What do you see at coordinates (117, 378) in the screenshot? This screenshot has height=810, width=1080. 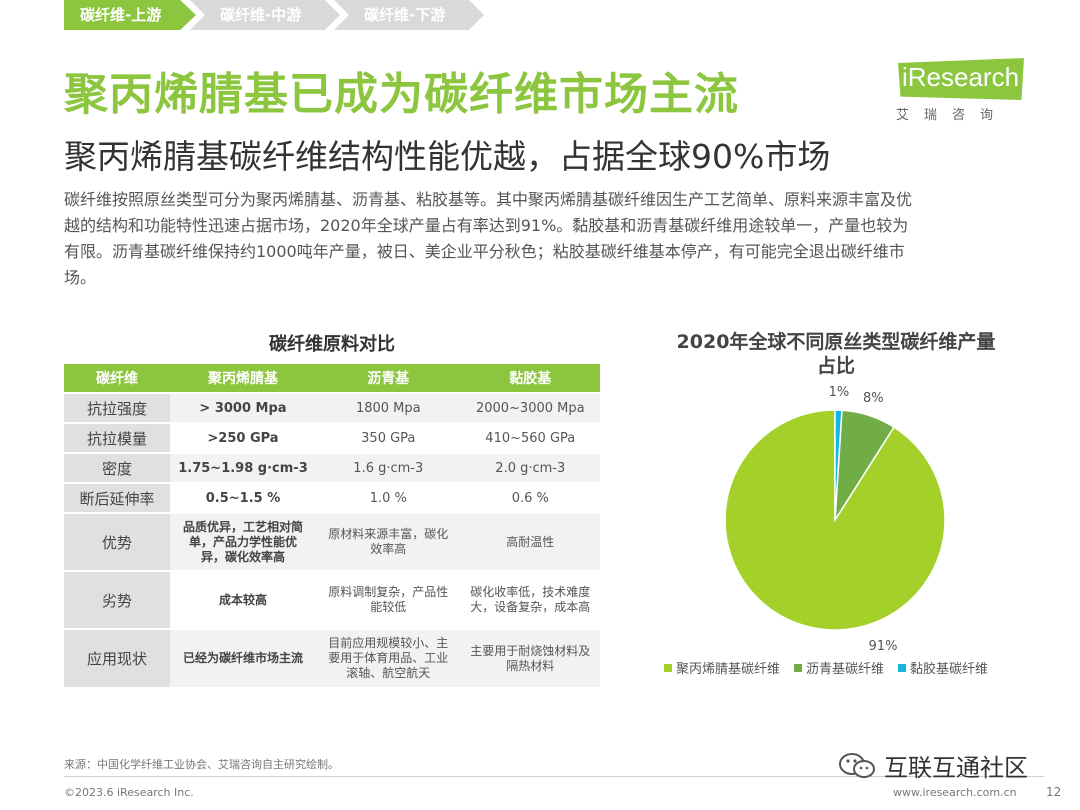 I see `table-header: 碳纤维` at bounding box center [117, 378].